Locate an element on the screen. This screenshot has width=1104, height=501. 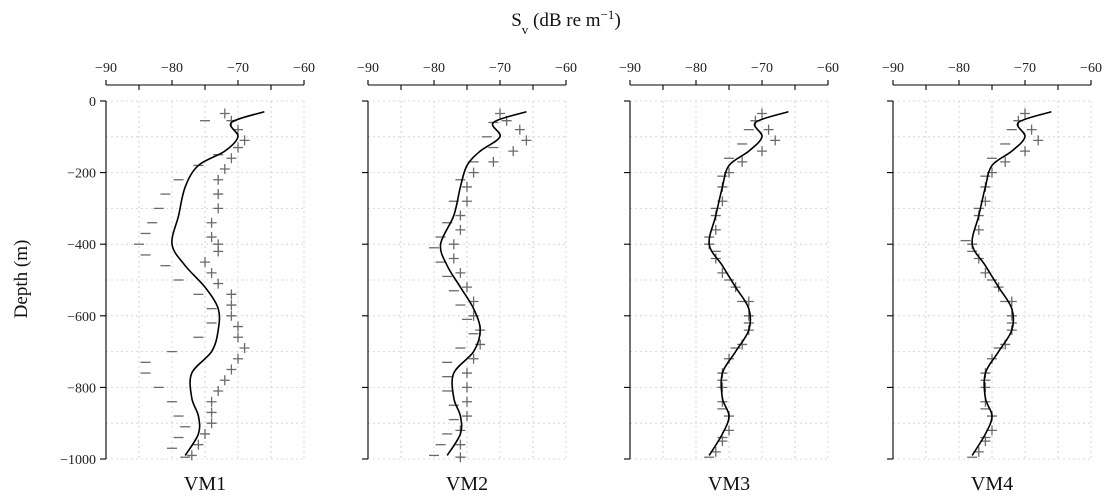
y-tick-label: −200 is located at coordinates (81, 174).